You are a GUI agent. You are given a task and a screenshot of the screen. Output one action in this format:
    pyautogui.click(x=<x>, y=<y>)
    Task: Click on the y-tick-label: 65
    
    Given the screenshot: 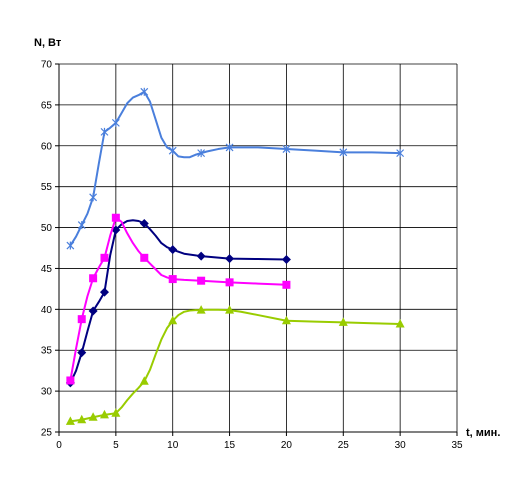 What is the action you would take?
    pyautogui.click(x=47, y=105)
    